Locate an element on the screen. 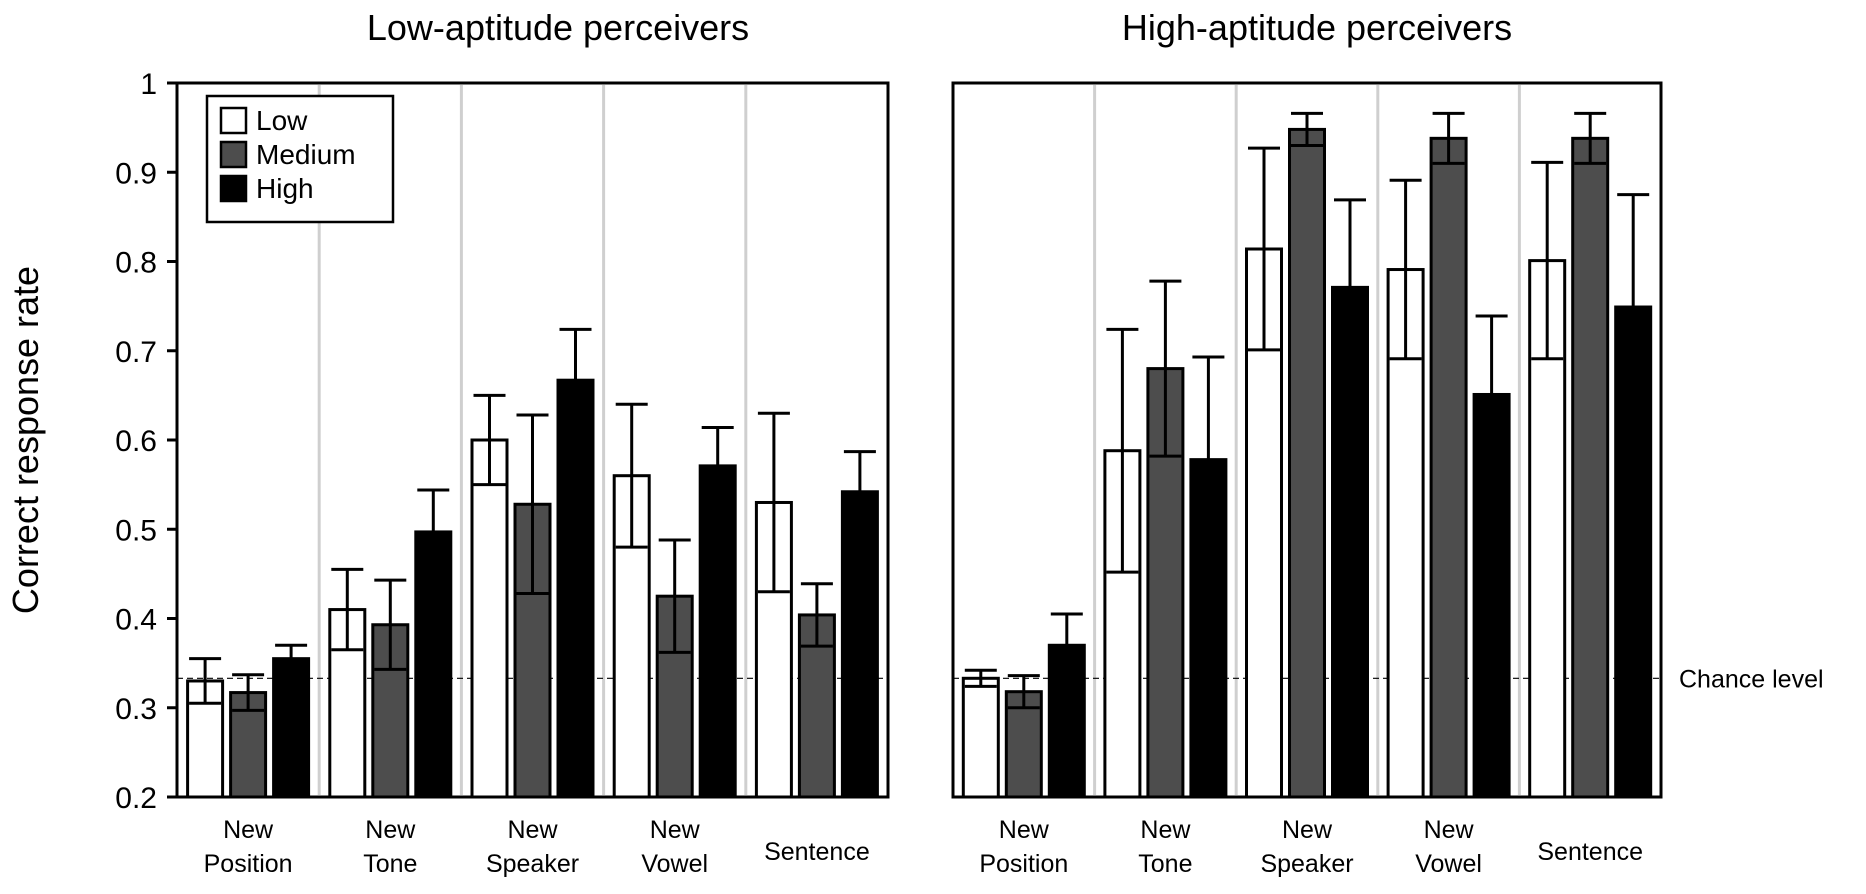 The height and width of the screenshot is (894, 1866). y-tick-label: 0.5 is located at coordinates (136, 530).